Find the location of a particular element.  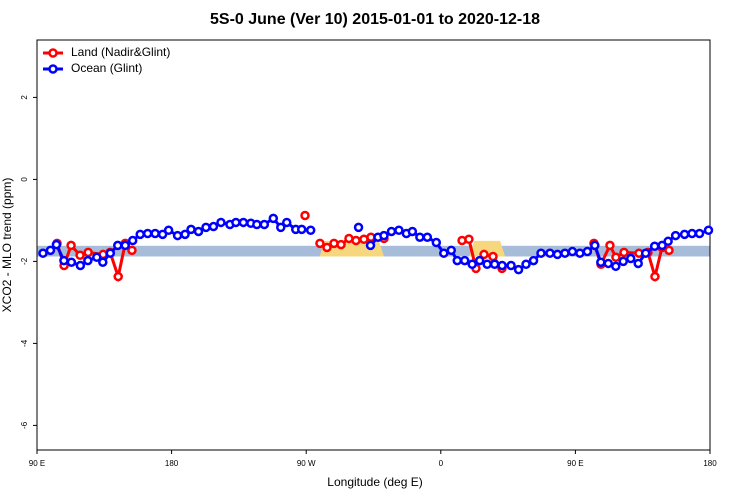

x-tick-label: 0 is located at coordinates (441, 463).